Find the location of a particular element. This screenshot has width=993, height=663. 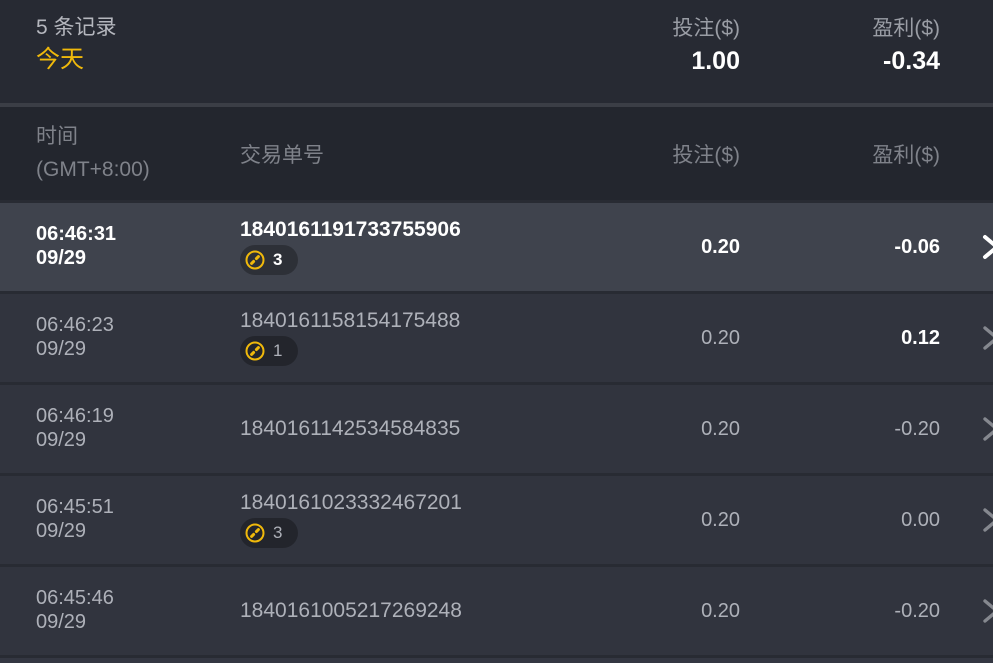

row-order: 1840161005217269248 is located at coordinates (420, 610).